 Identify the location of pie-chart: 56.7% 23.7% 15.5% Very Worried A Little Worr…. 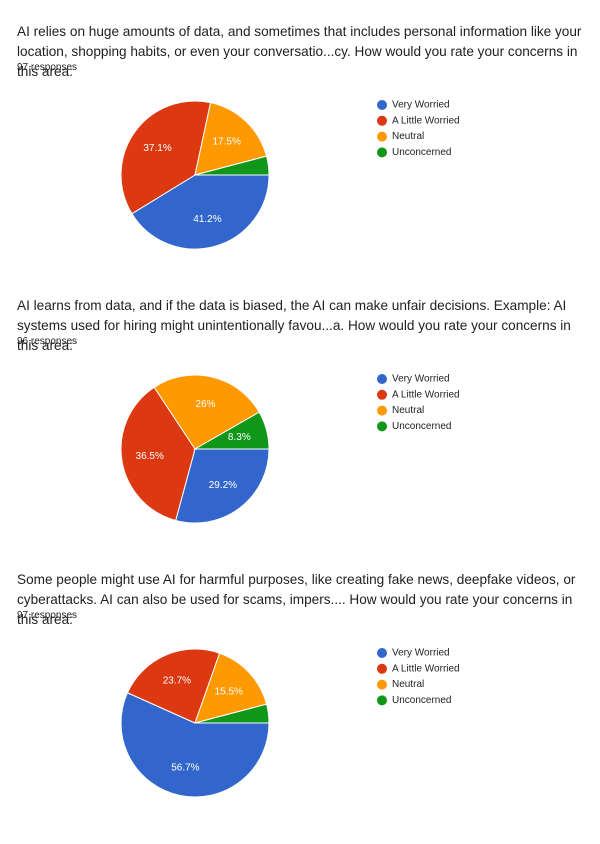
(290, 723).